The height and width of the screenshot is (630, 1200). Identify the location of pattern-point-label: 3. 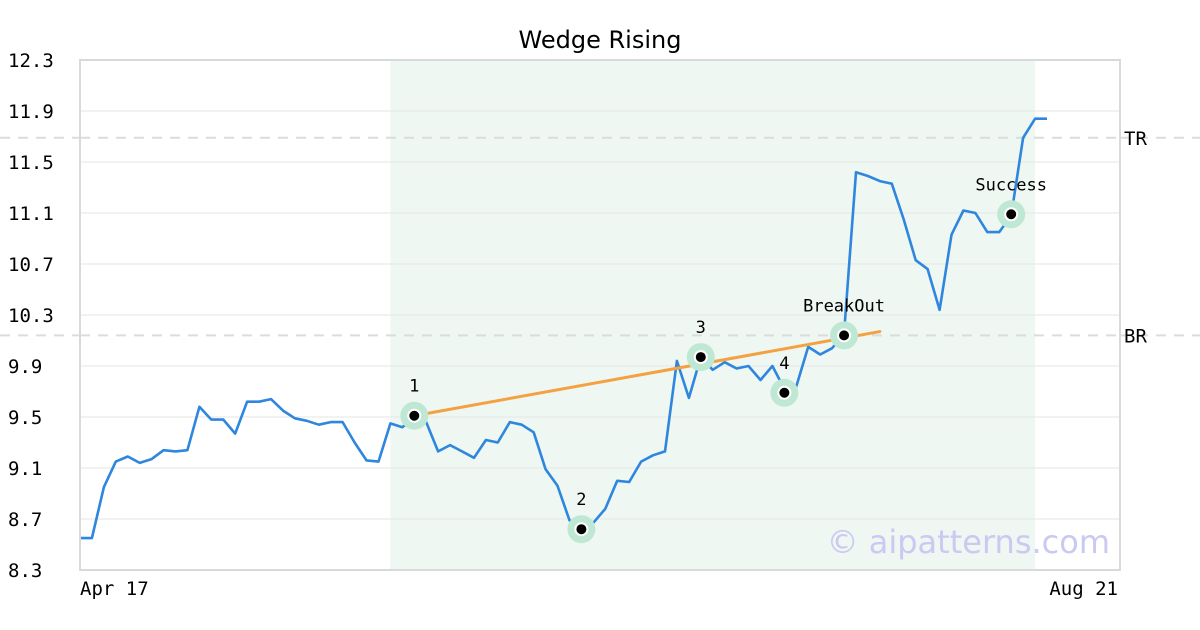
(701, 328).